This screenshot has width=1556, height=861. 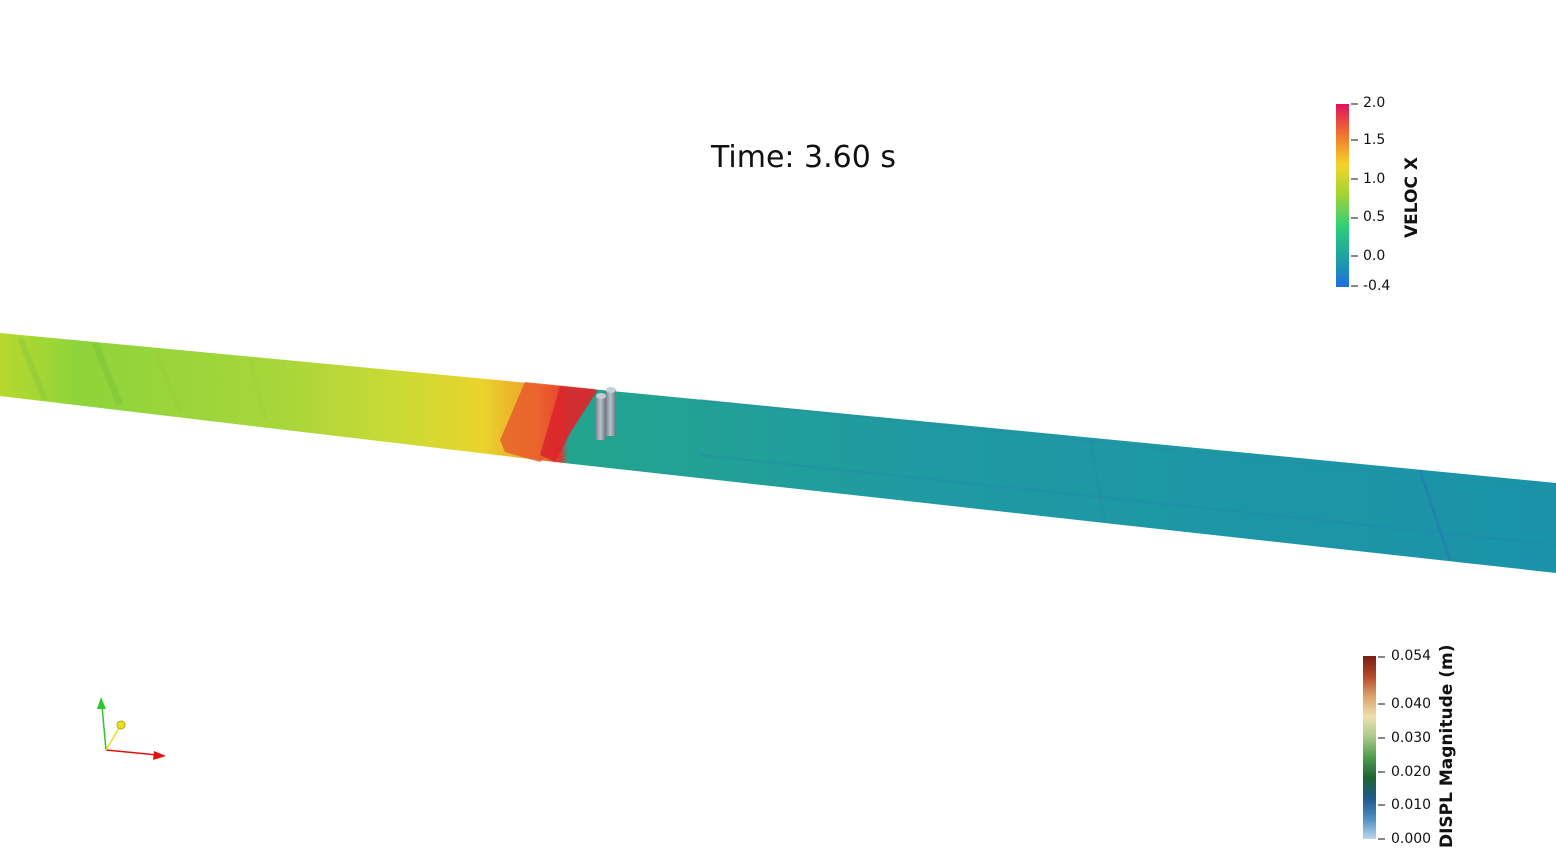 I want to click on displ-colorbar, so click(x=1374, y=748).